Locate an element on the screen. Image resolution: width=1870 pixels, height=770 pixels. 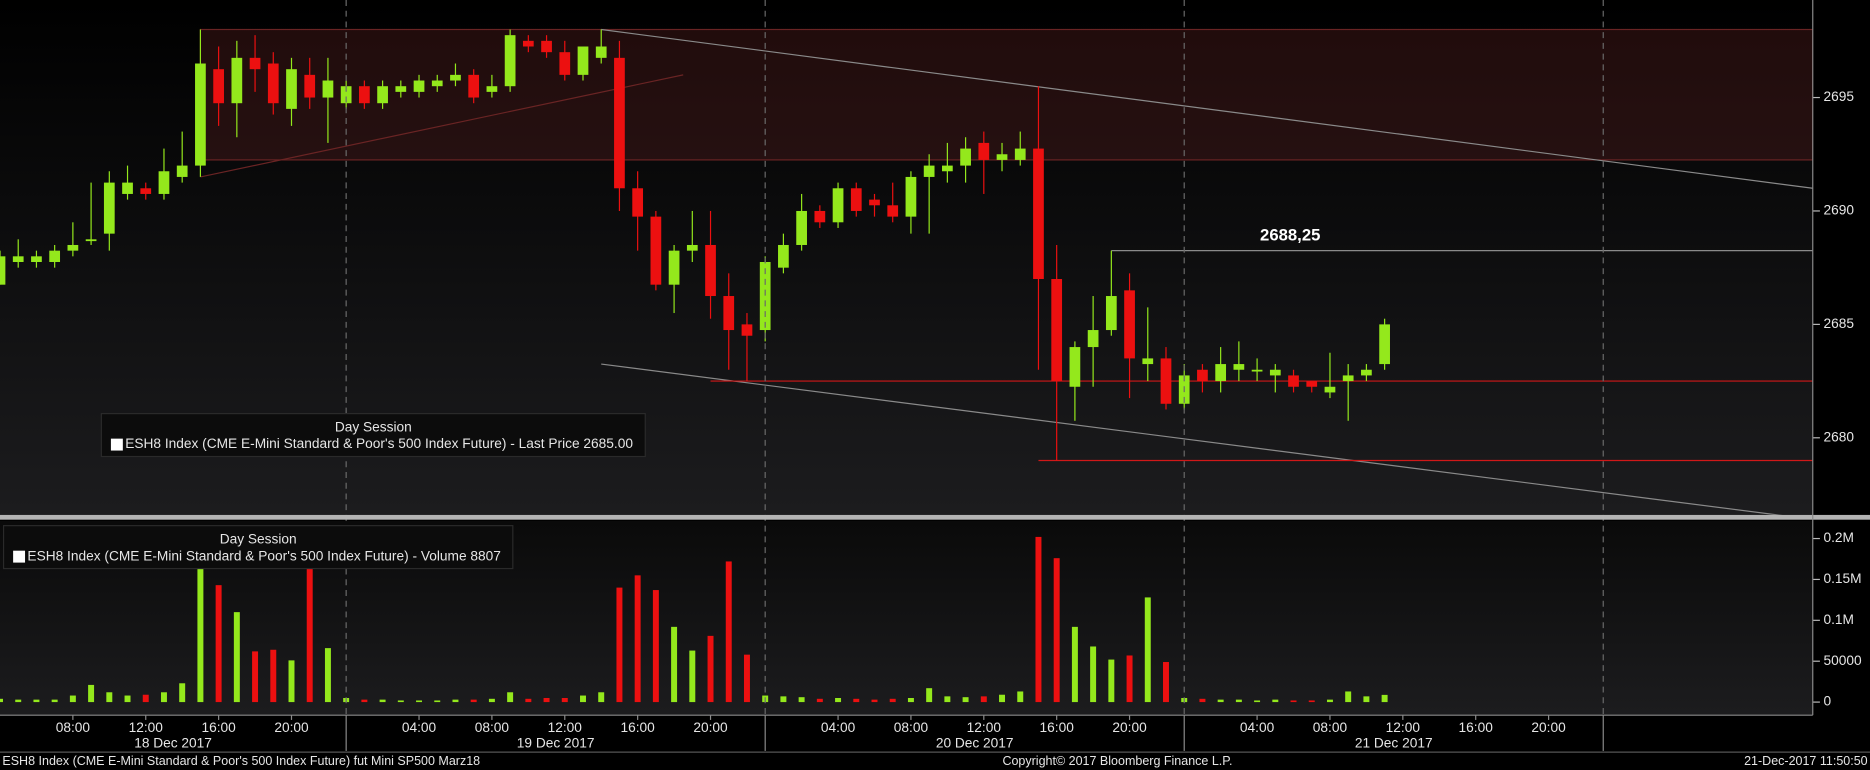
date-label: 21 Dec 2017 is located at coordinates (1394, 742).